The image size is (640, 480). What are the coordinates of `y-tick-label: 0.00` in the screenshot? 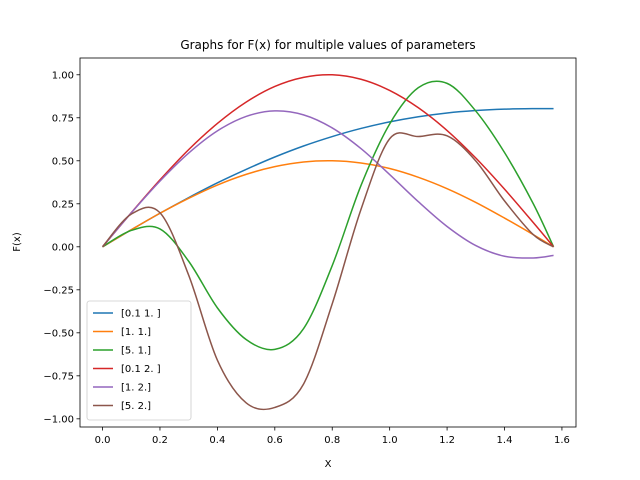 It's located at (63, 247).